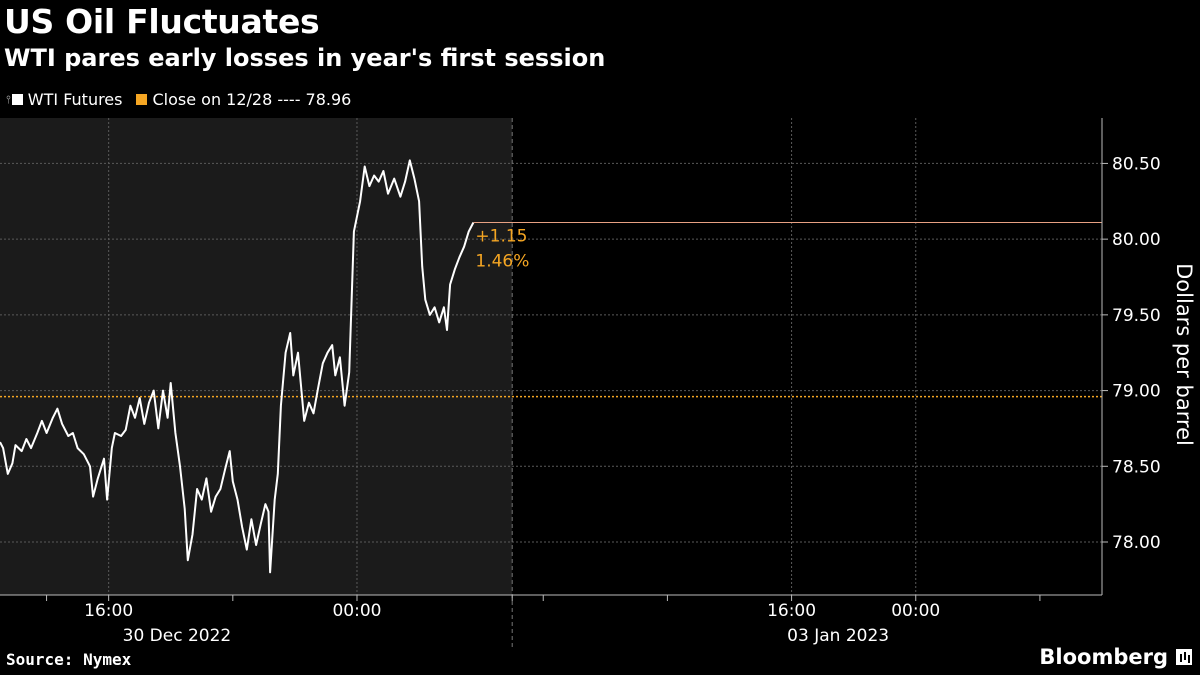  What do you see at coordinates (142, 99) in the screenshot?
I see `legend-swatch-close` at bounding box center [142, 99].